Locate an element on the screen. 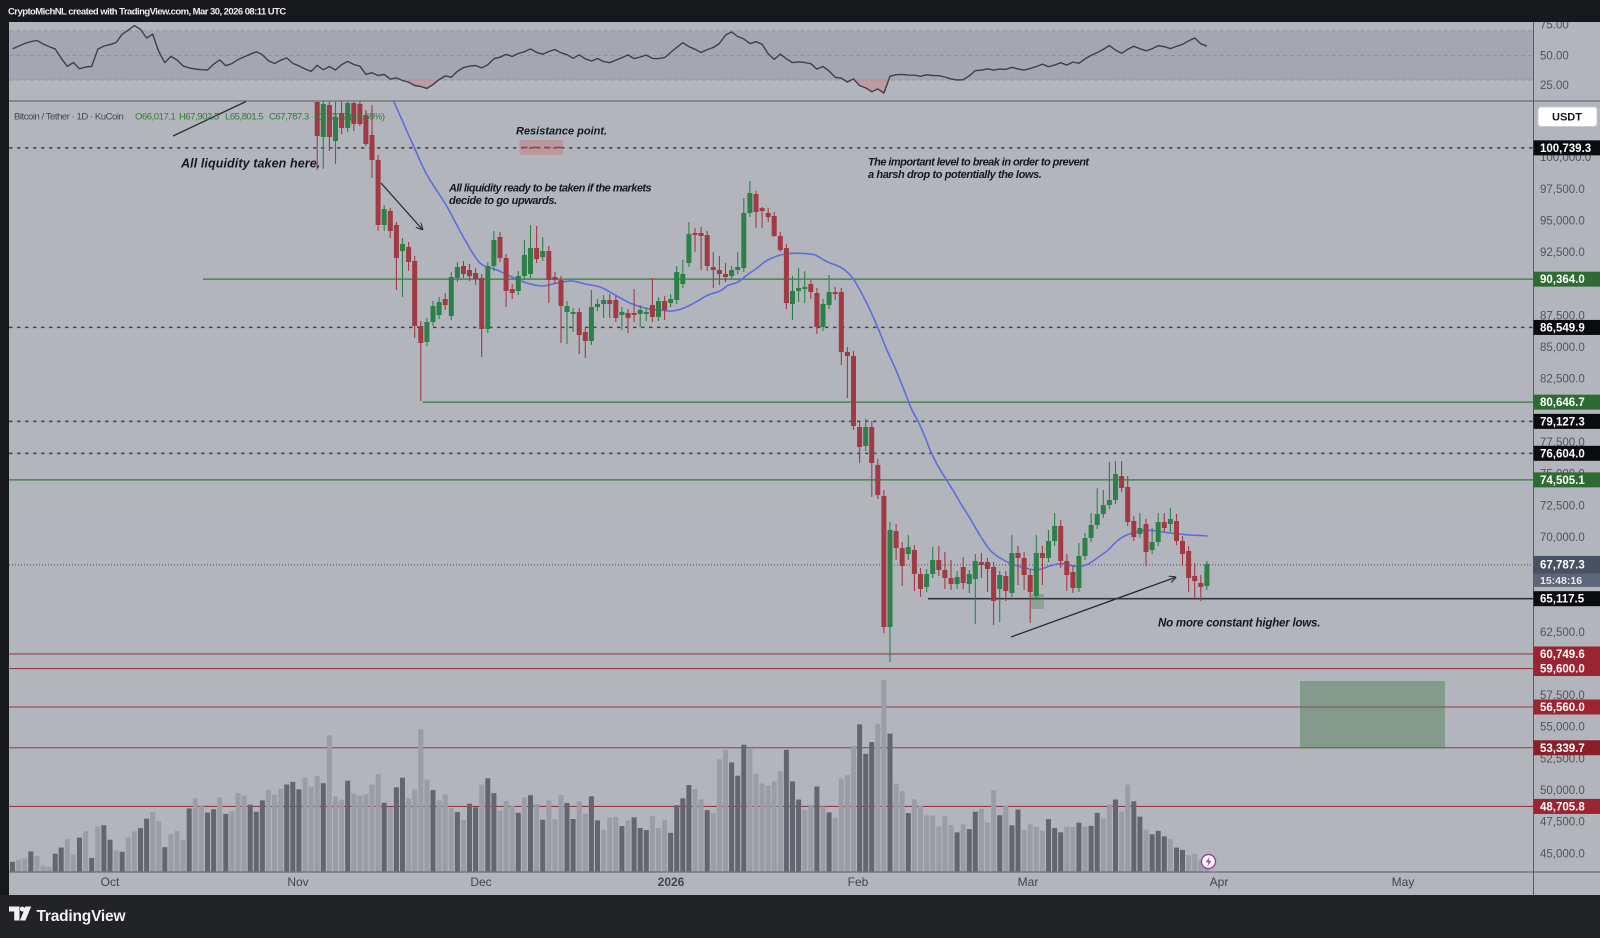 The height and width of the screenshot is (938, 1600). svg-text: O66,017.1 is located at coordinates (155, 117).